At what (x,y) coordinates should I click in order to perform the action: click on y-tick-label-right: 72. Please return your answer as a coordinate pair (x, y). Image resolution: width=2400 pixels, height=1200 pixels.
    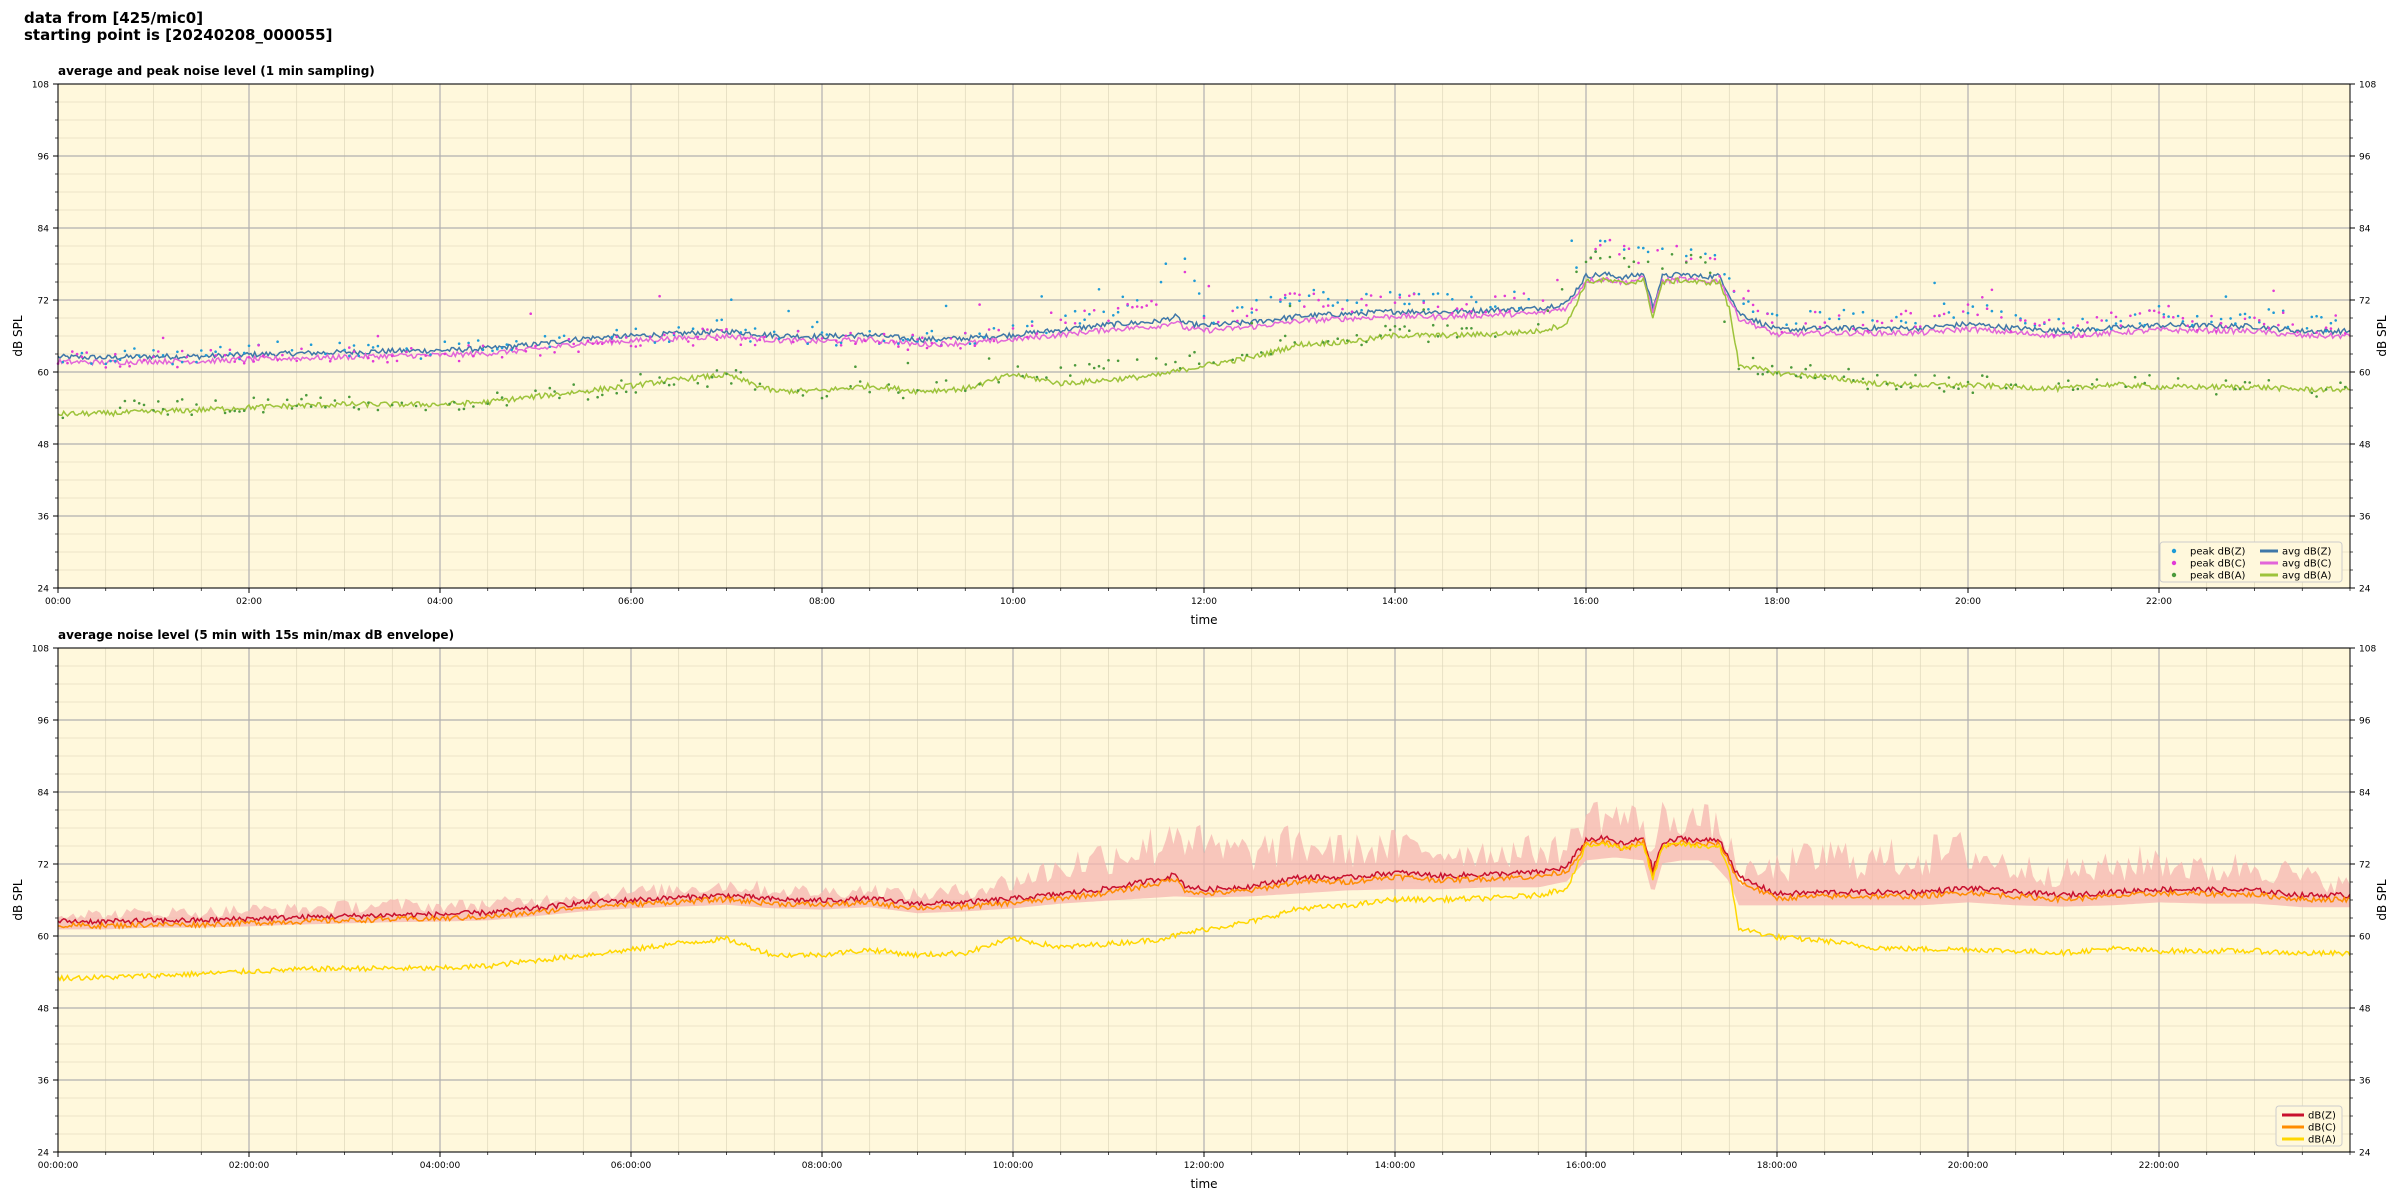
    Looking at the image, I should click on (2364, 302).